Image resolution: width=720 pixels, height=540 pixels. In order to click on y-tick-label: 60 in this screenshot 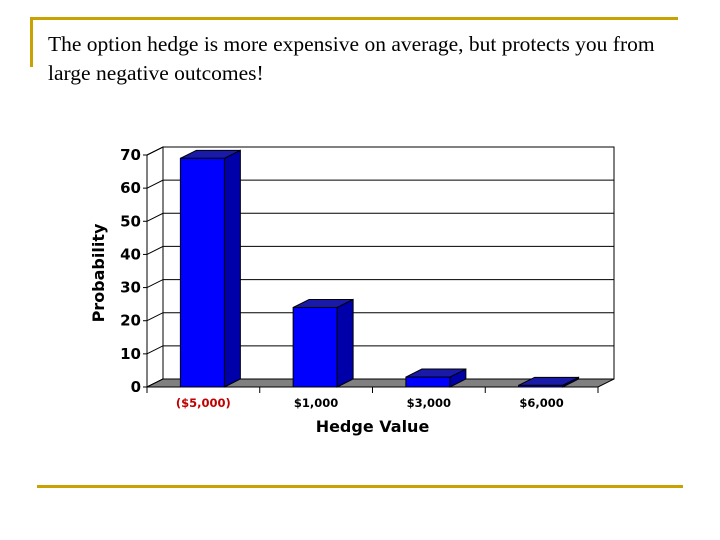, I will do `click(130, 188)`.